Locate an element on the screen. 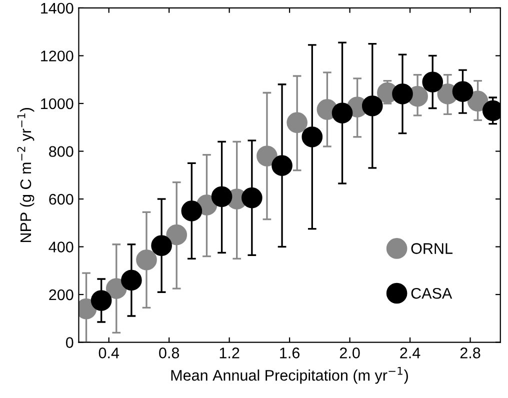  x-tick-label: 0.8 is located at coordinates (169, 353).